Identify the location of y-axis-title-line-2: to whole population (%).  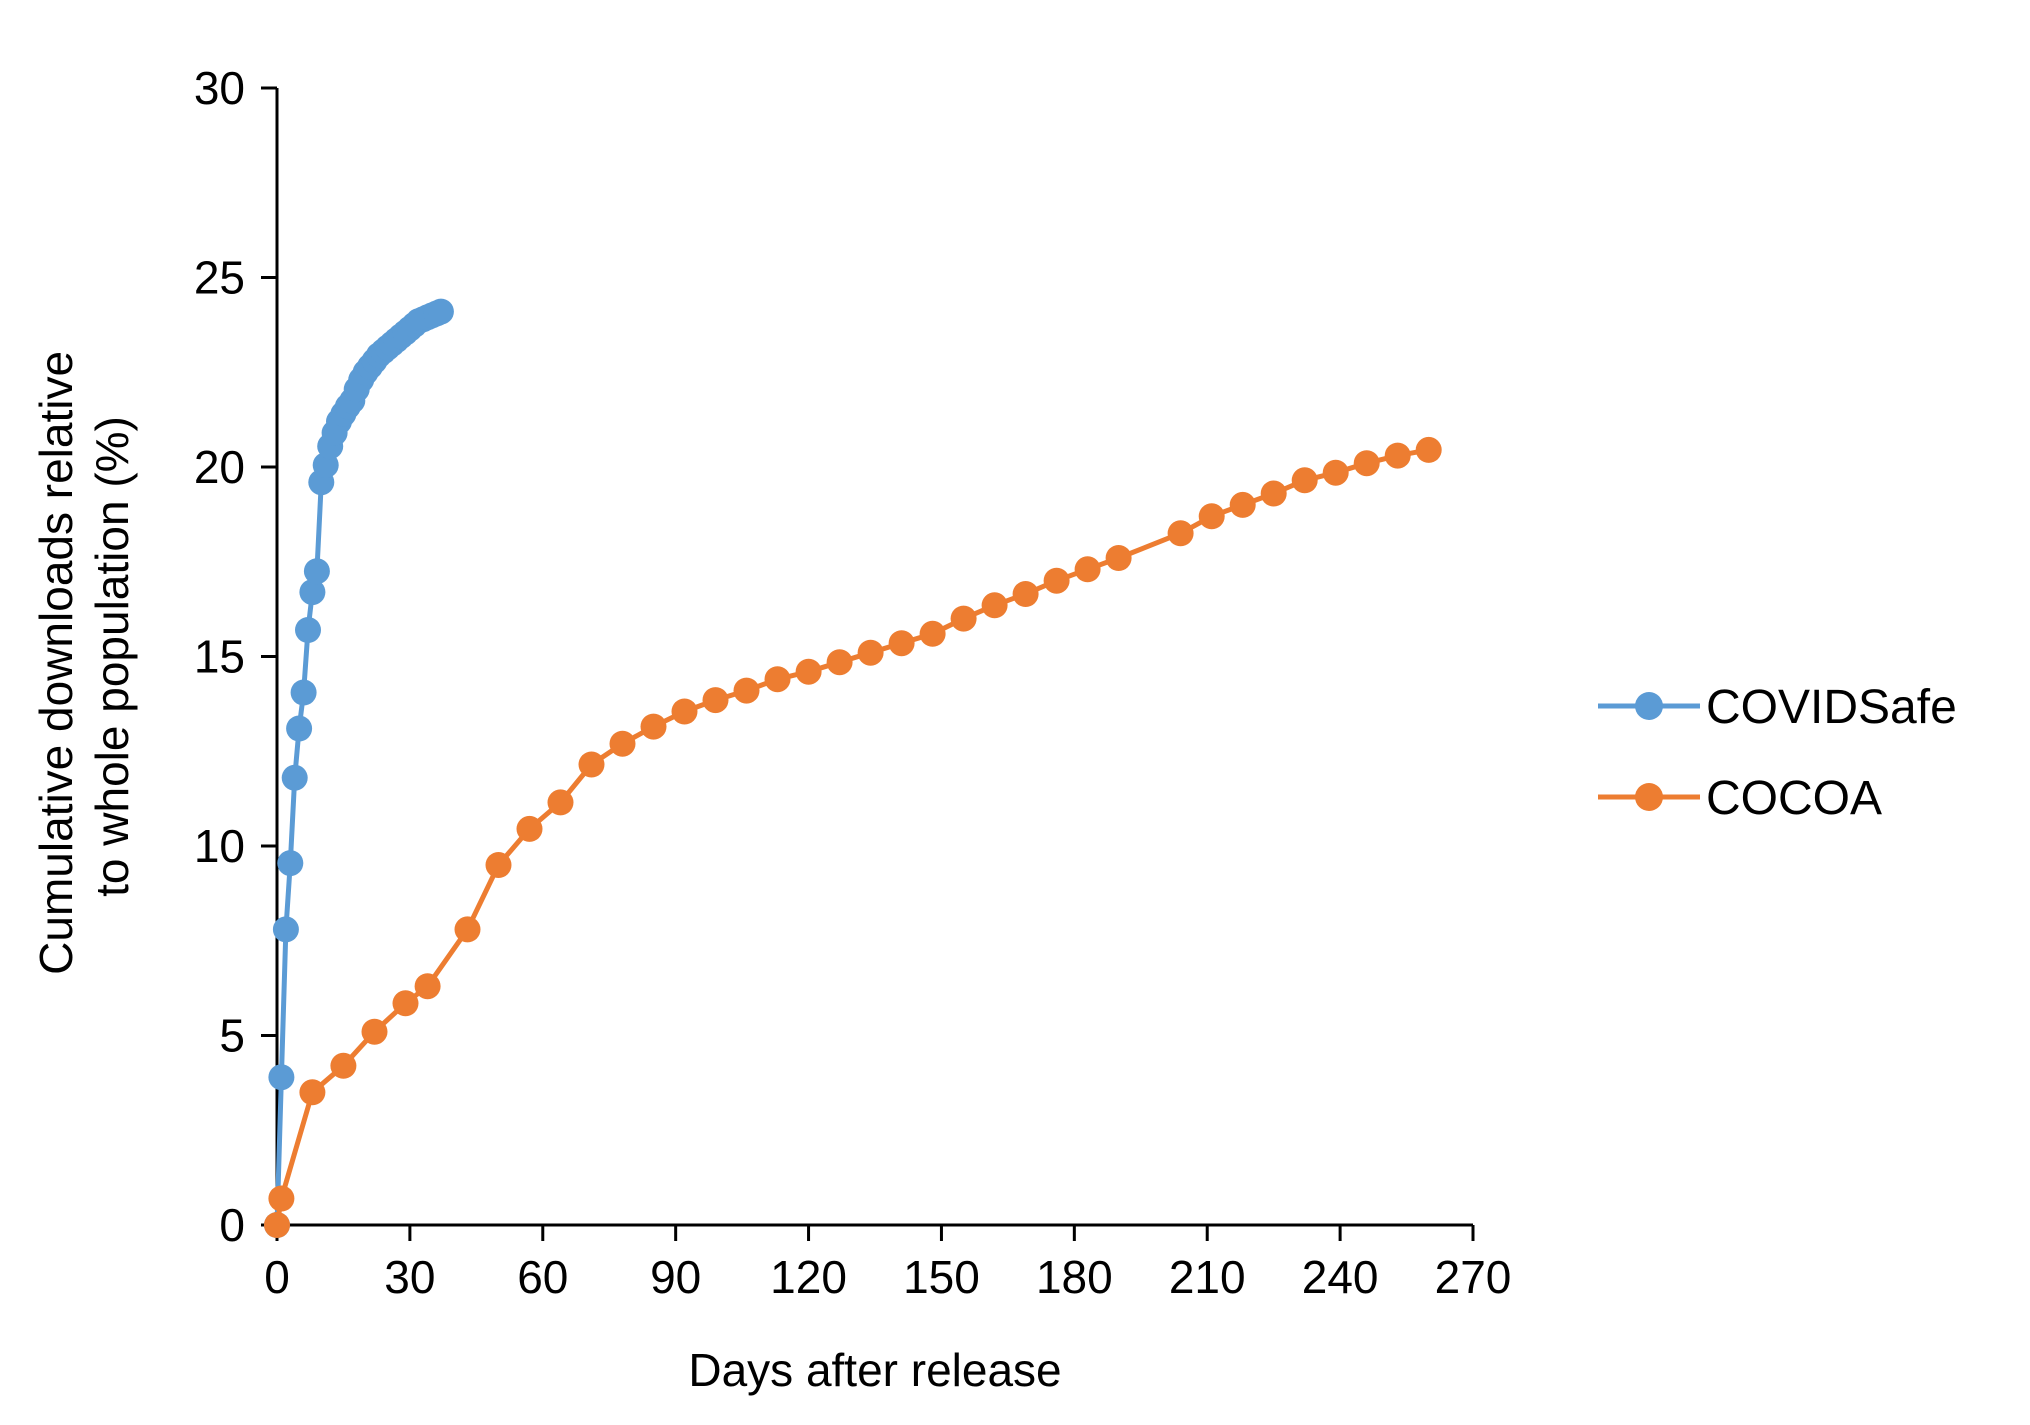
(112, 656).